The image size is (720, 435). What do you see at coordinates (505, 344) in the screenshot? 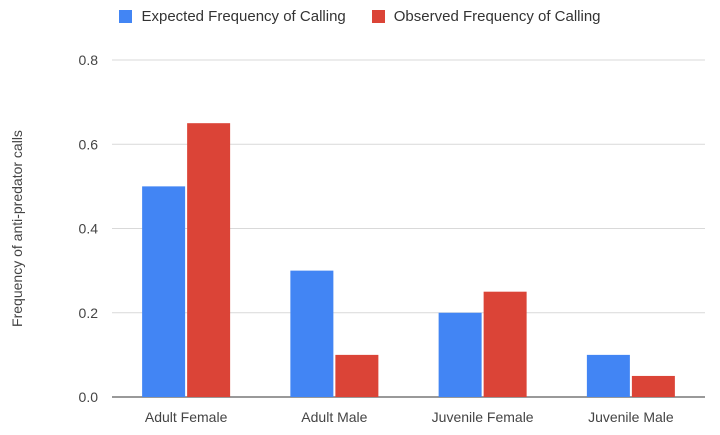
I see `bar-observed-juvenile-female` at bounding box center [505, 344].